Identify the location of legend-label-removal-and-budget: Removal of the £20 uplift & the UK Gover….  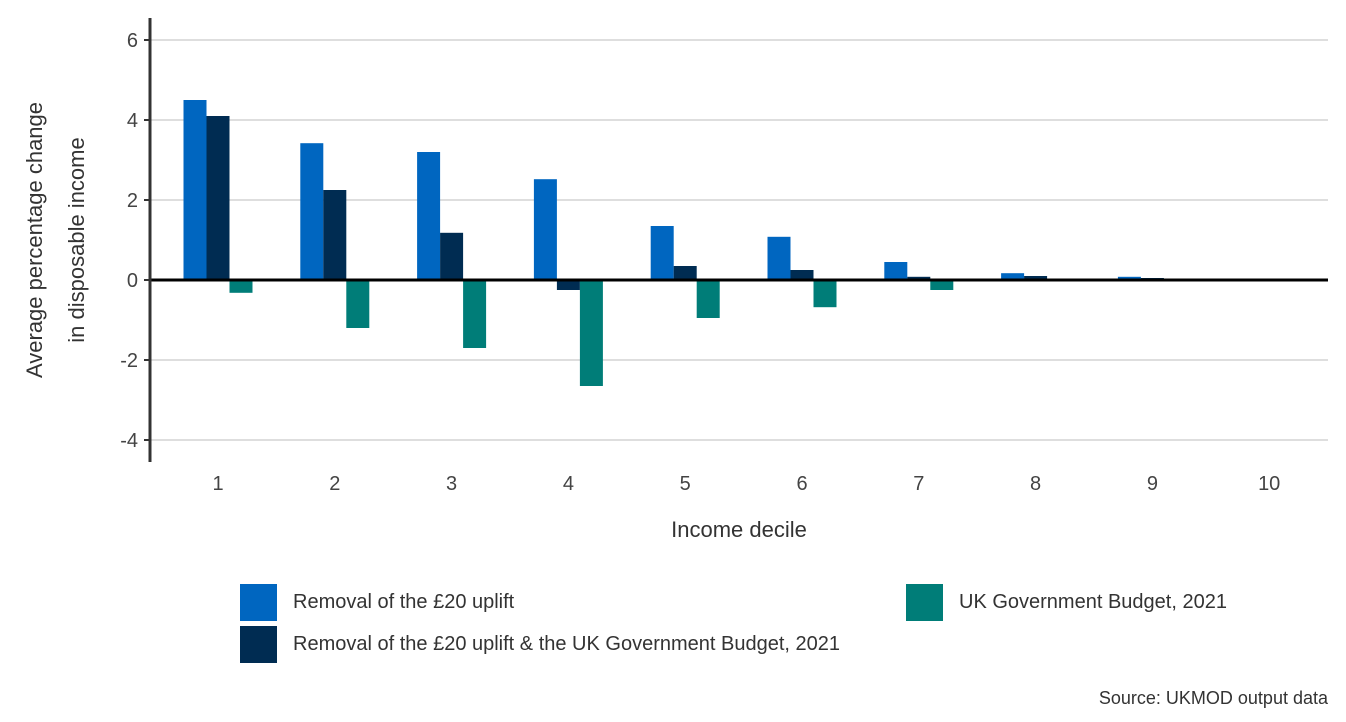
(566, 644).